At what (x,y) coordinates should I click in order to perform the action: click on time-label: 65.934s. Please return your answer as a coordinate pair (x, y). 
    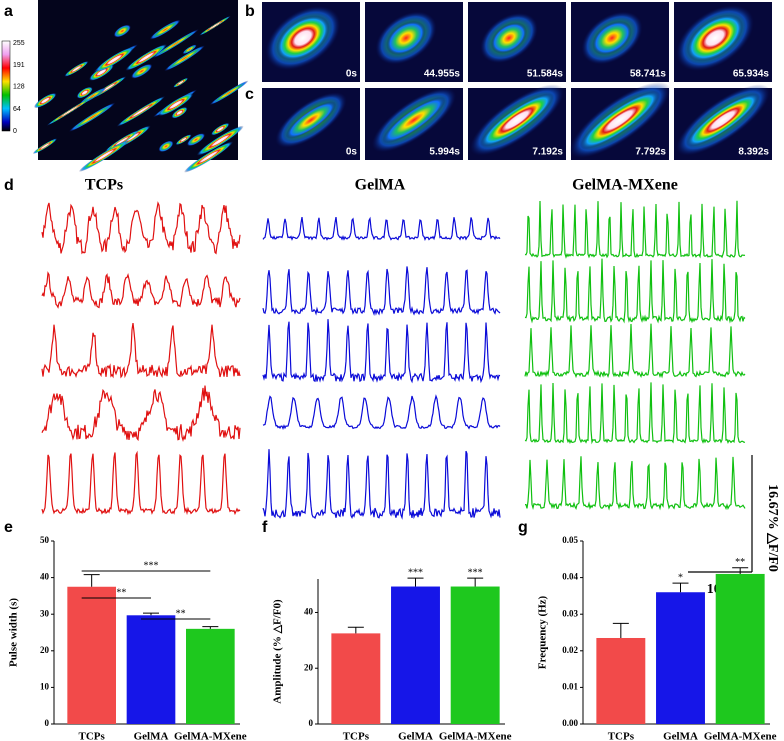
    Looking at the image, I should click on (751, 74).